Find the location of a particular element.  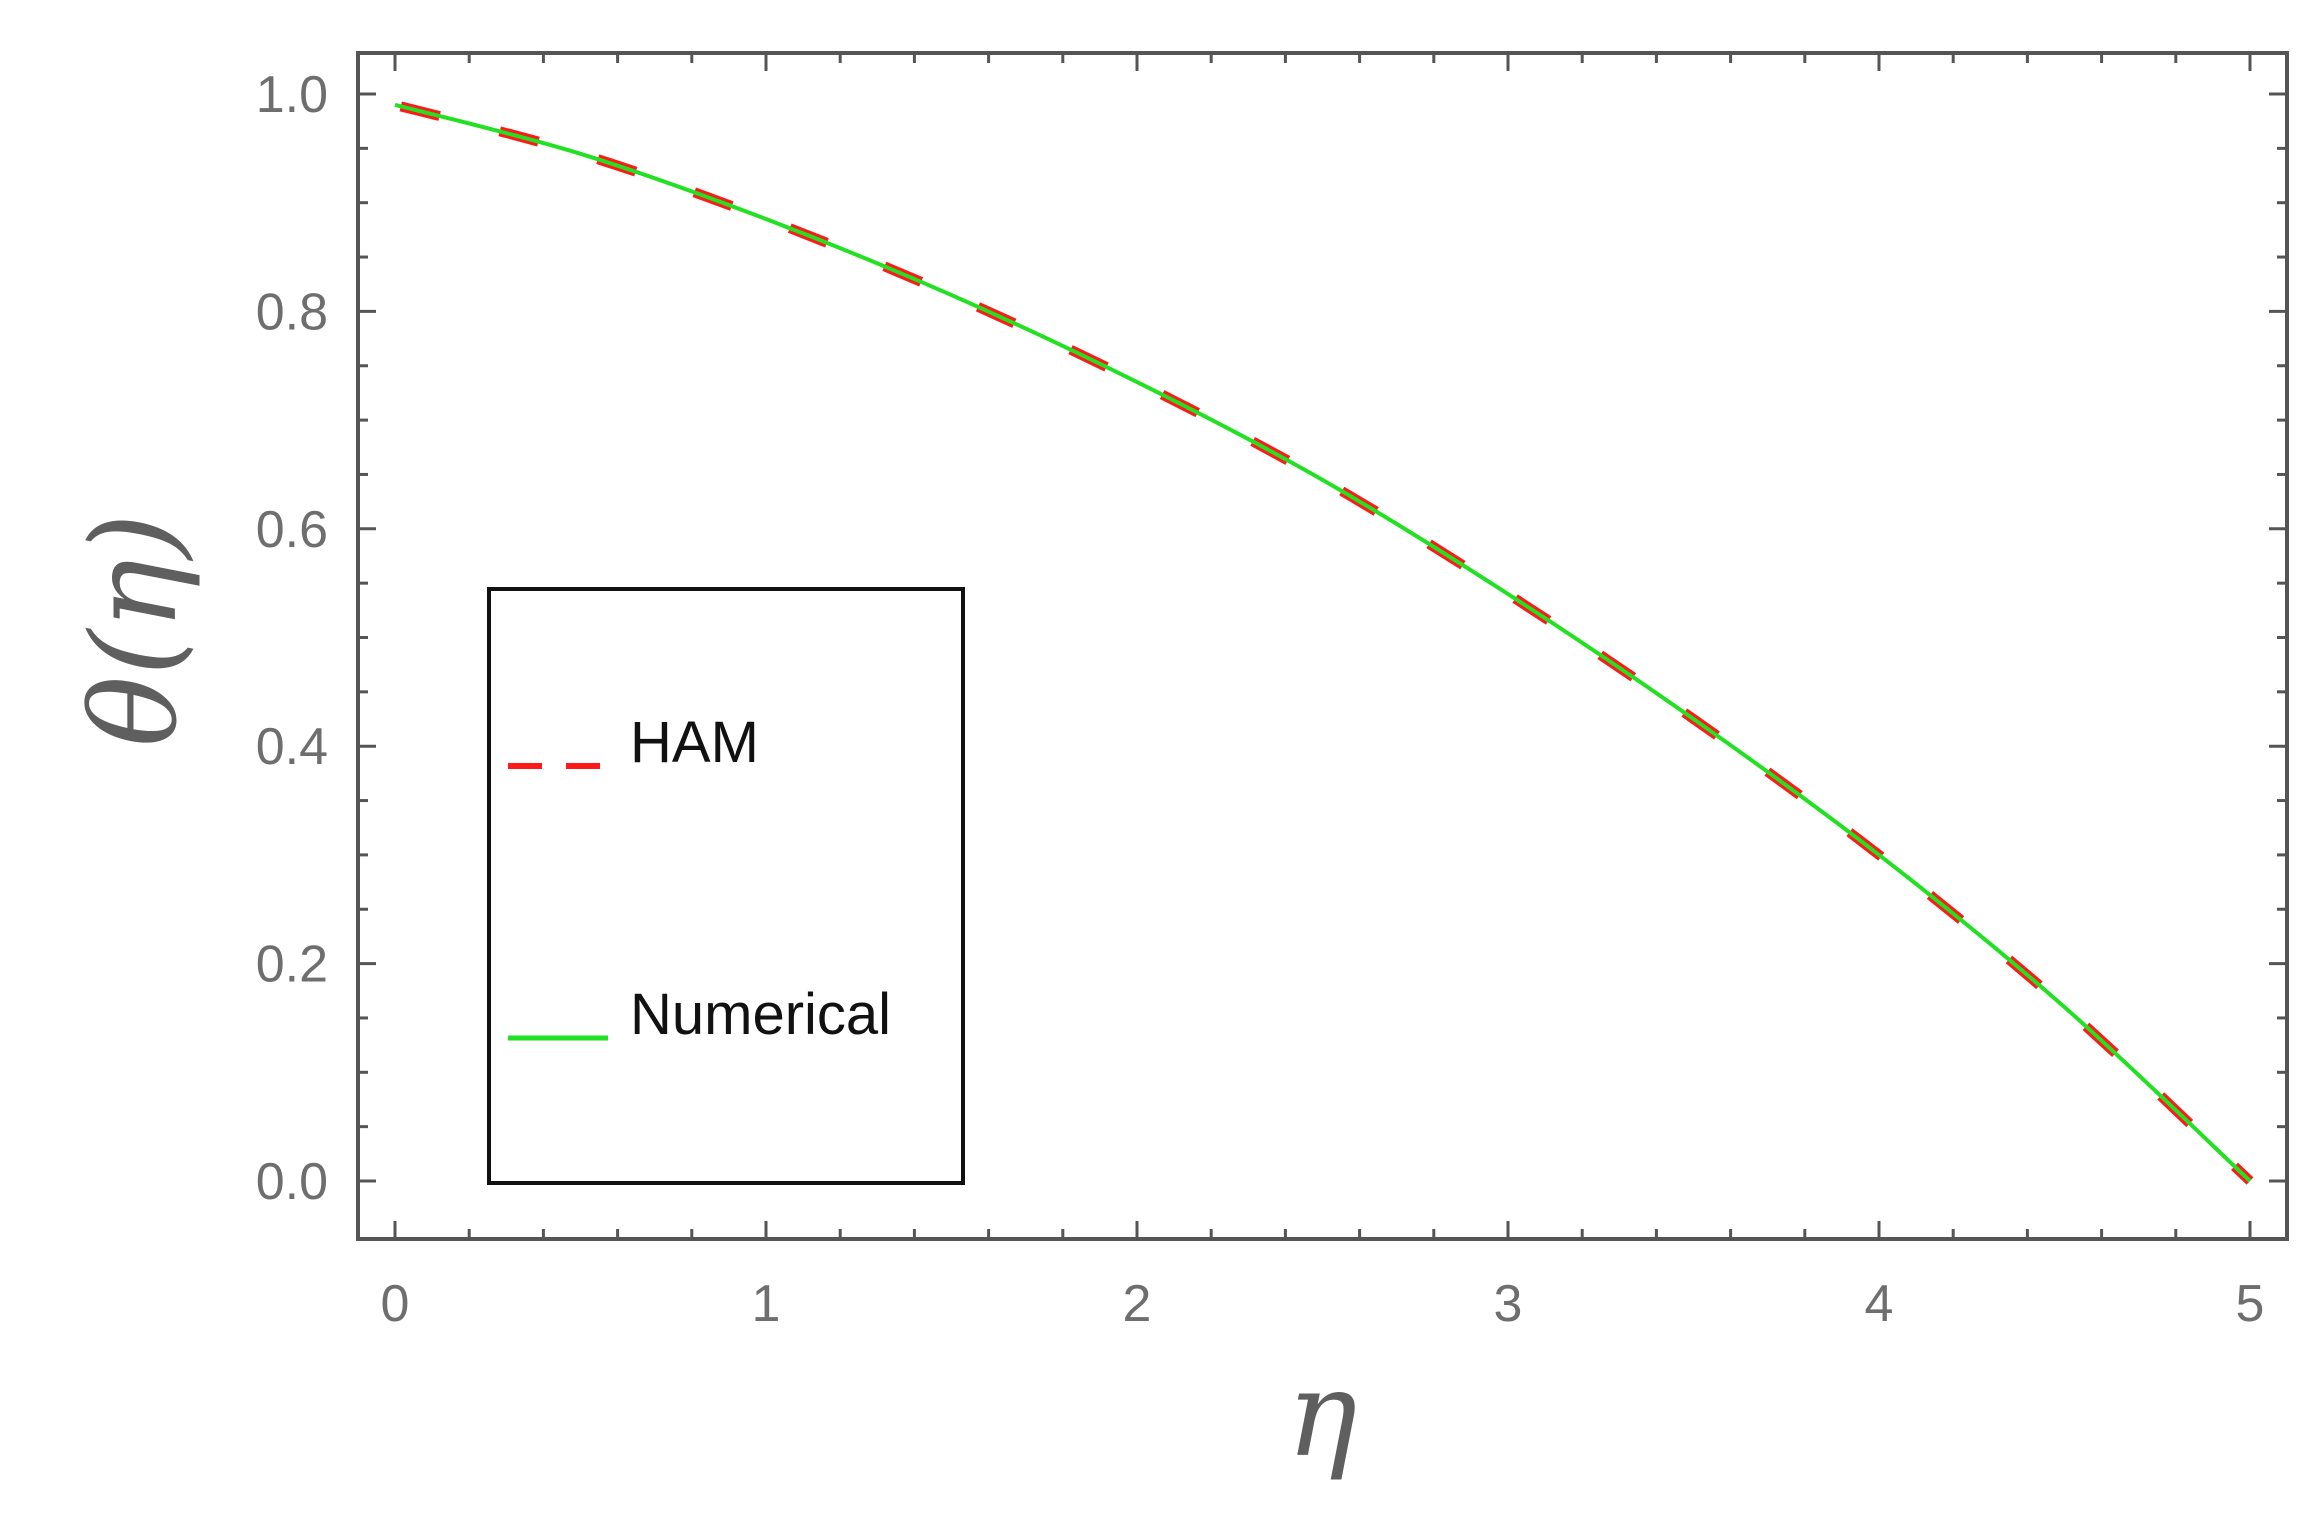

legend-box is located at coordinates (726, 886).